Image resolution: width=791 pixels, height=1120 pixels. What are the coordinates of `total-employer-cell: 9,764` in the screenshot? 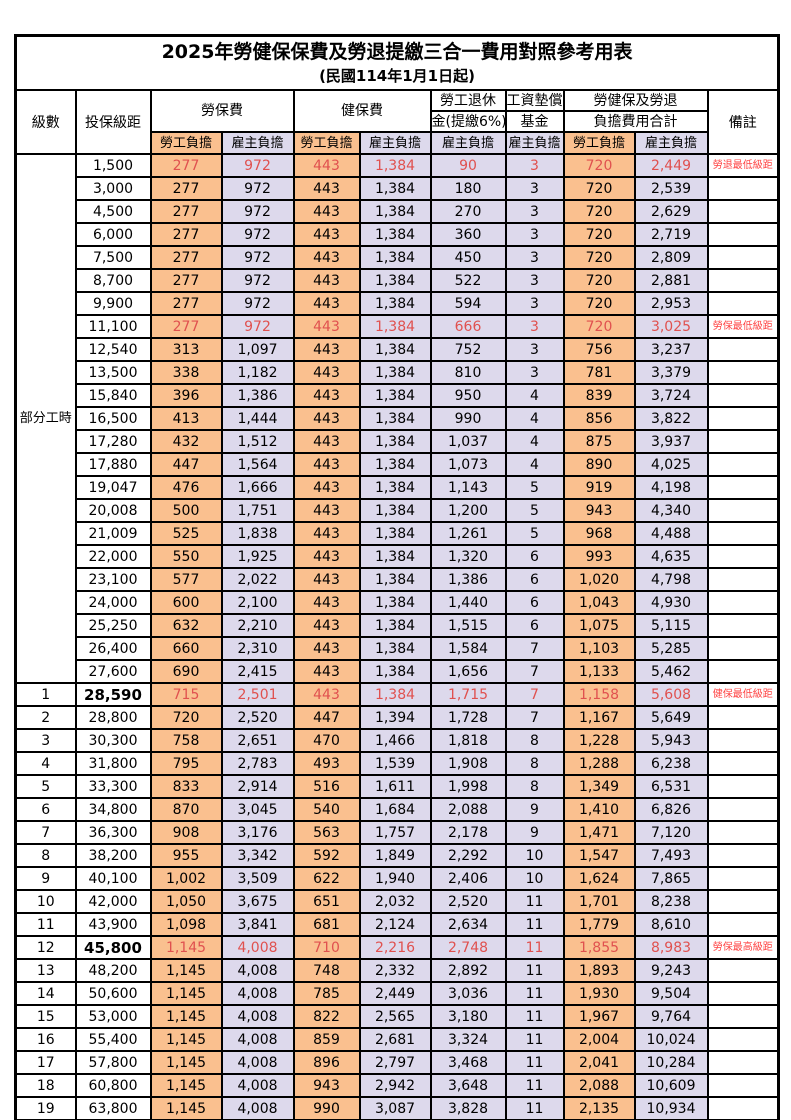 It's located at (671, 1016).